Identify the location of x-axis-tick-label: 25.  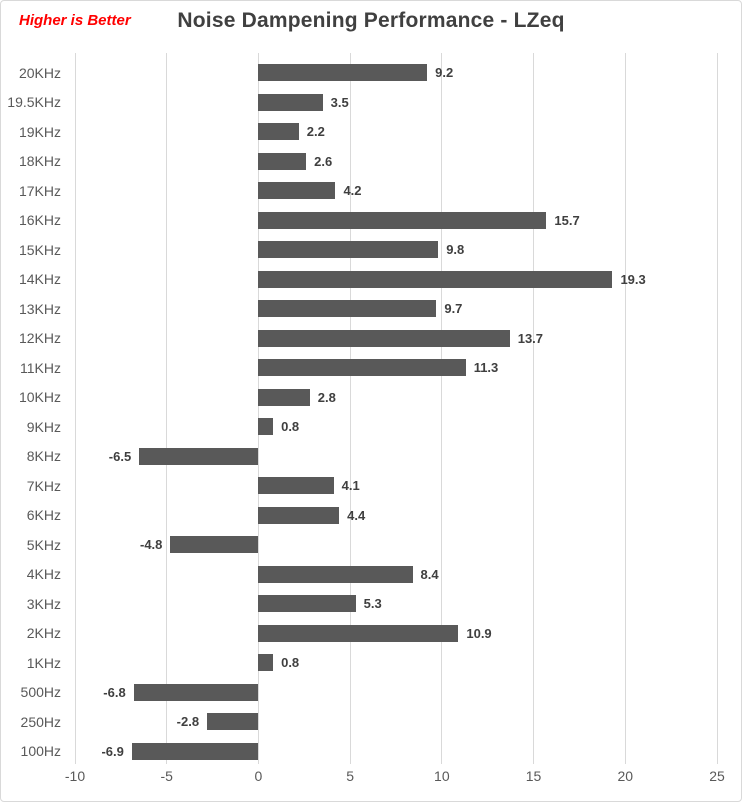
(717, 776).